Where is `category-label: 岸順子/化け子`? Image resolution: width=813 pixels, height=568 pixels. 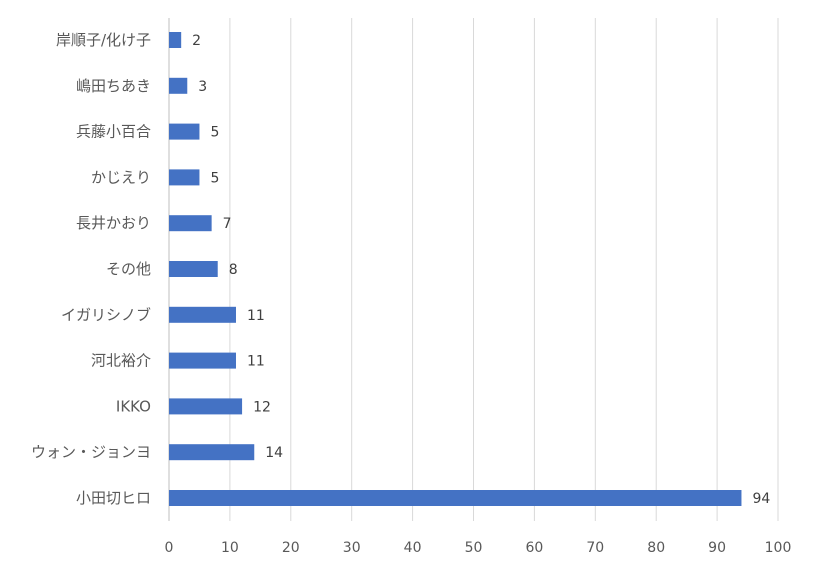
category-label: 岸順子/化け子 is located at coordinates (103, 40).